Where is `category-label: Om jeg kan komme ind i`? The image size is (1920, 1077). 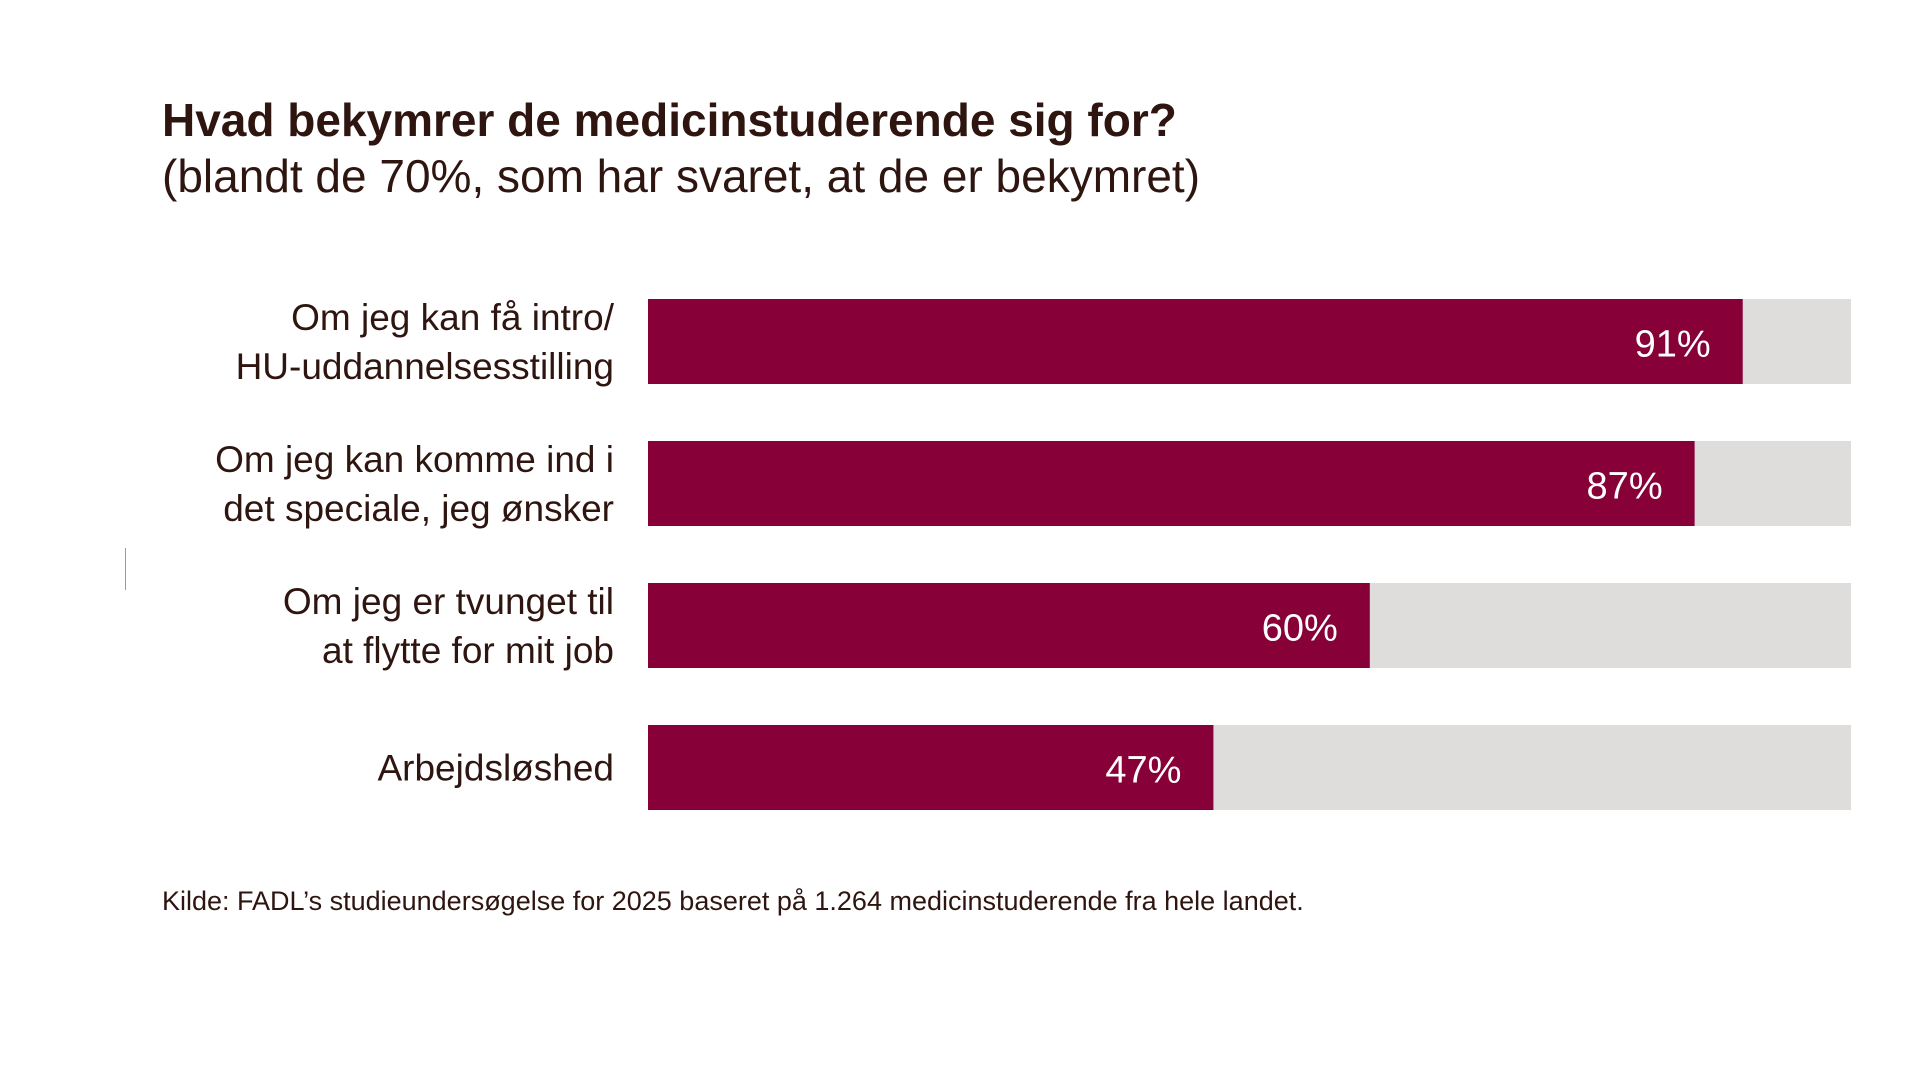 category-label: Om jeg kan komme ind i is located at coordinates (414, 459).